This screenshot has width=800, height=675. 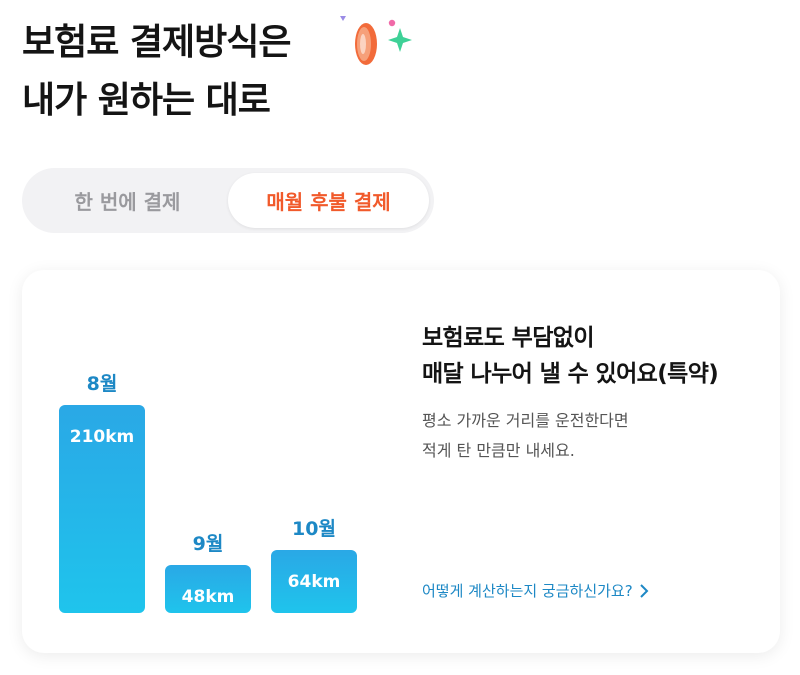 What do you see at coordinates (208, 544) in the screenshot?
I see `bar-month-label: 9월` at bounding box center [208, 544].